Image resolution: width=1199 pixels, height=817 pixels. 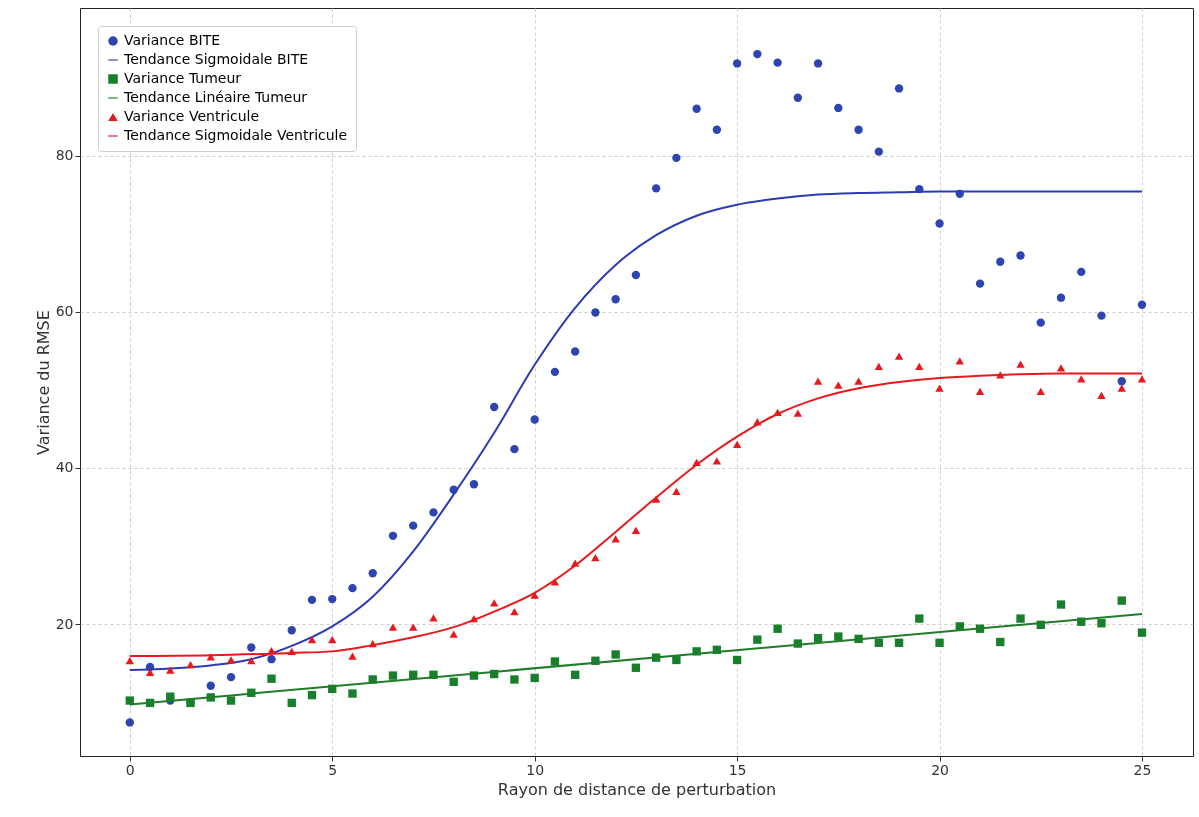 What do you see at coordinates (737, 769) in the screenshot?
I see `x-tick-label: 15` at bounding box center [737, 769].